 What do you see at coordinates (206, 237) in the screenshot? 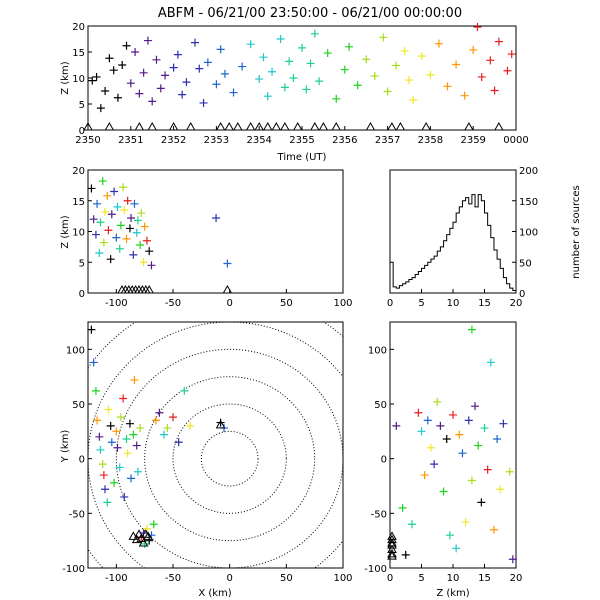
I see `x-height-panel: -100 -50 0 50 100 0 5 10 15 20 Z (km)` at bounding box center [206, 237].